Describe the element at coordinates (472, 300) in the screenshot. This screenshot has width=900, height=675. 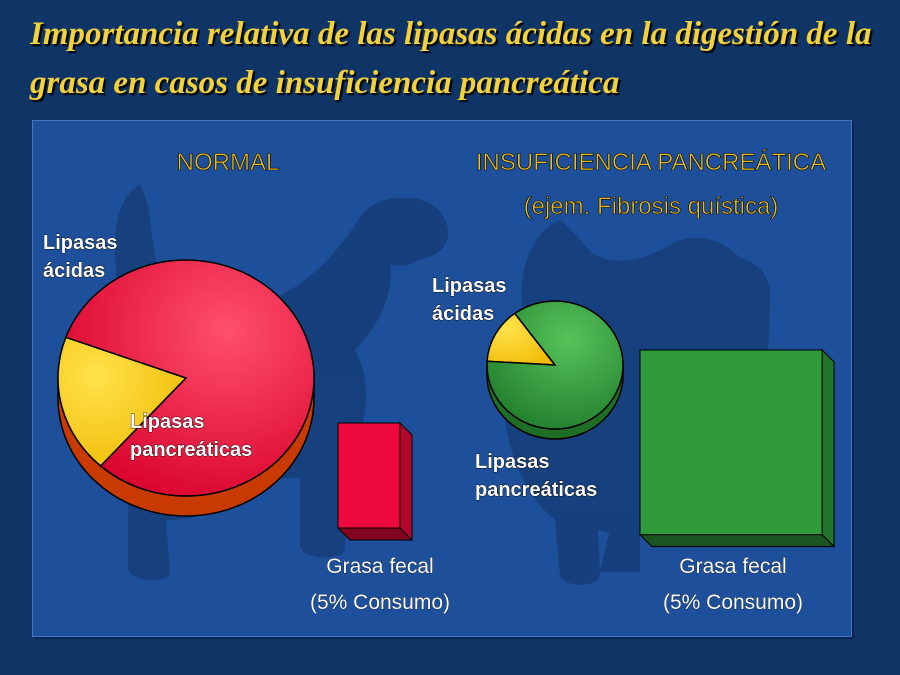
I see `slice-label-acidas-insuficiencia: Lipasas ácidas` at that location.